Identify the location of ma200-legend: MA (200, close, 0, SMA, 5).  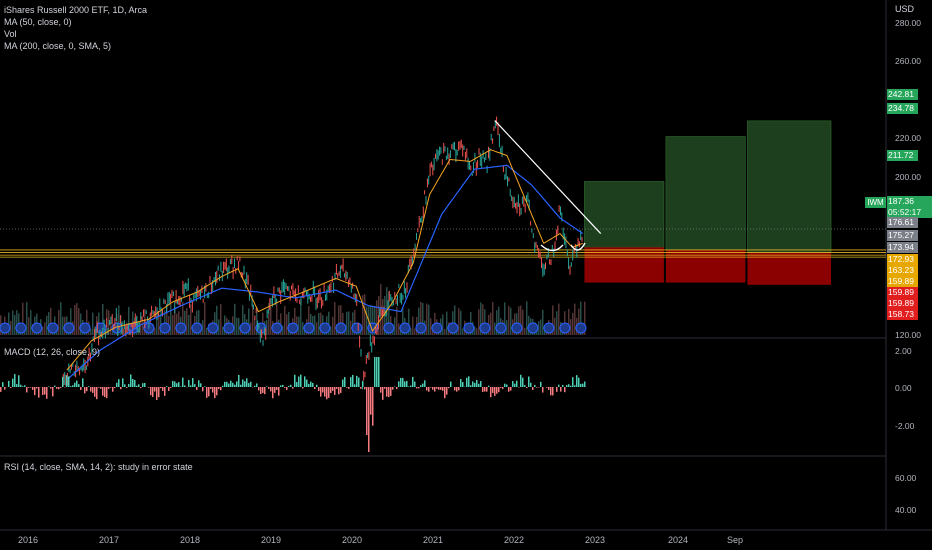
(58, 46).